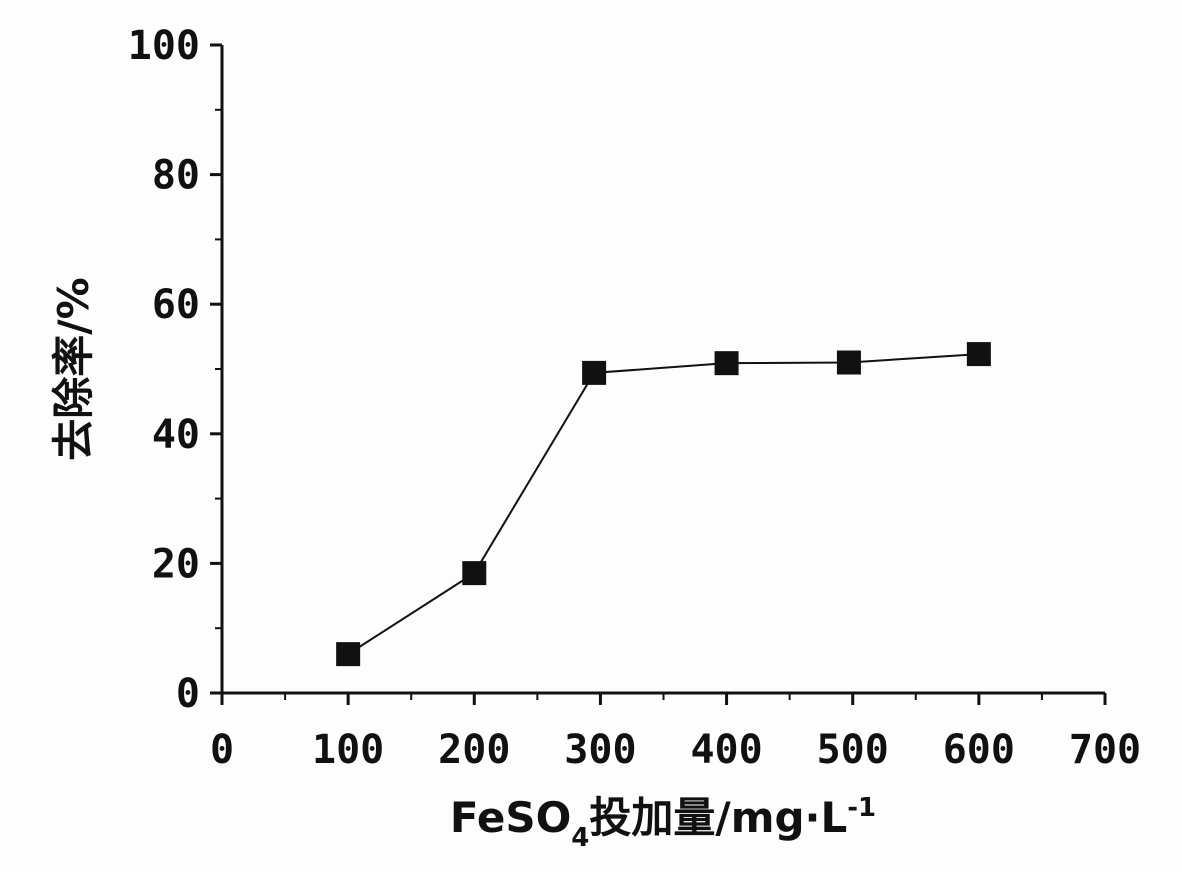  I want to click on x-axis-title: FeSO4投加量/mg·L-1, so click(663, 823).